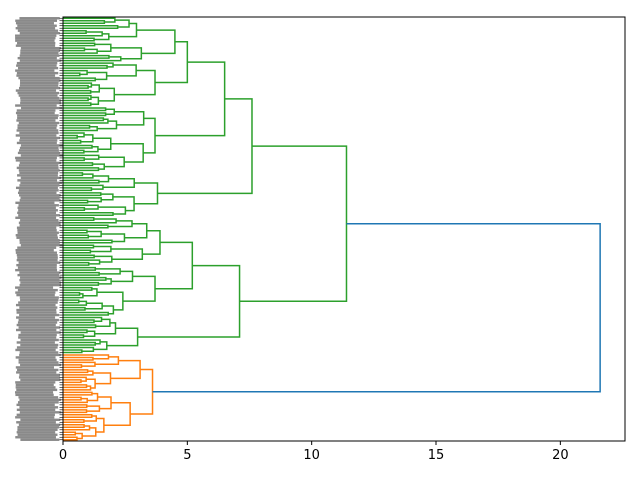 This screenshot has width=640, height=480. I want to click on x-tick-label: 15, so click(436, 455).